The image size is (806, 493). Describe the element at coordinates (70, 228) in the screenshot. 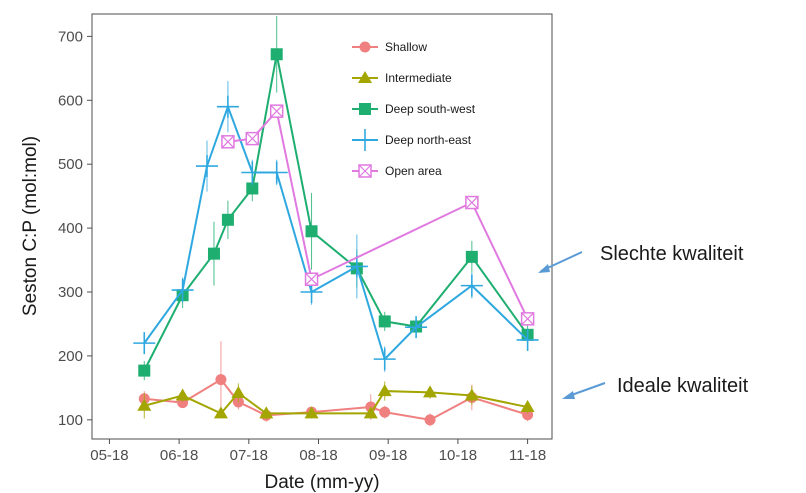

I see `y-tick-label: 400` at that location.